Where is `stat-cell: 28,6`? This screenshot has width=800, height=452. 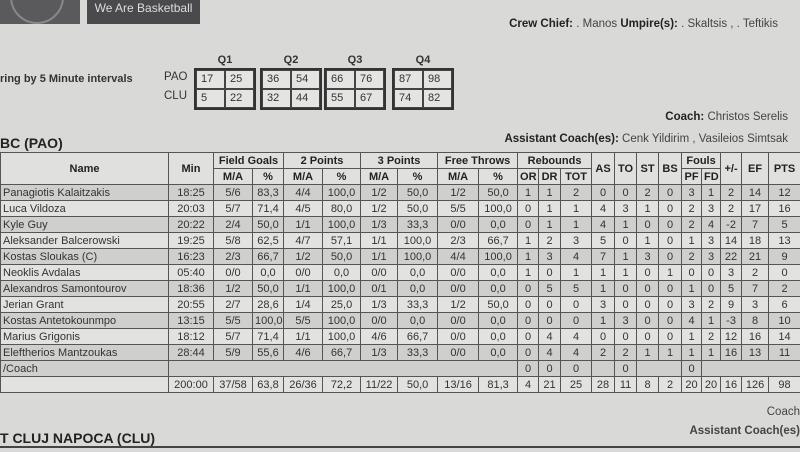
stat-cell: 28,6 is located at coordinates (268, 305).